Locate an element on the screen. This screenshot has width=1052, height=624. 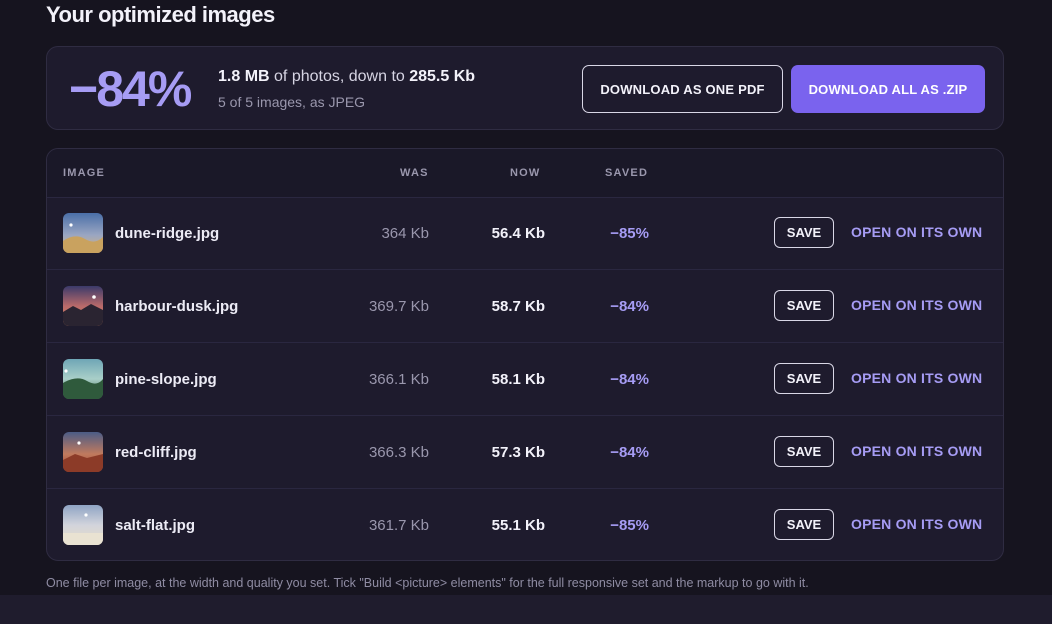
bottom-band is located at coordinates (526, 609).